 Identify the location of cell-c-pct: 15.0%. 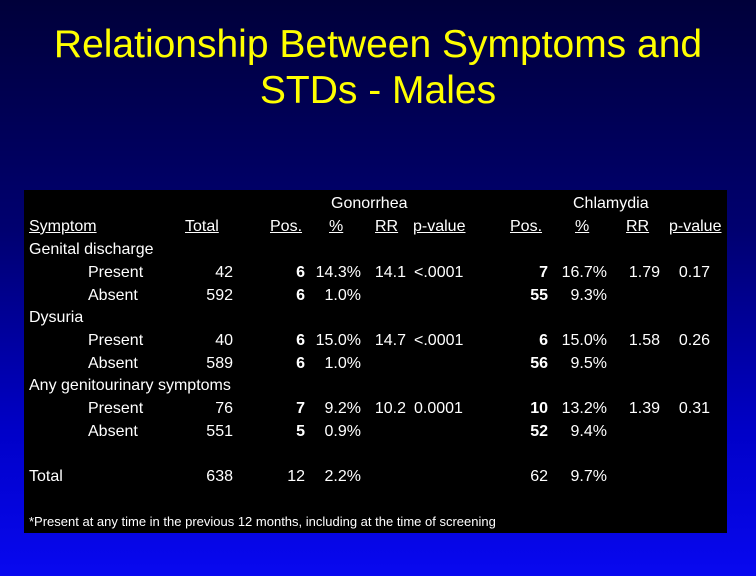
(584, 340).